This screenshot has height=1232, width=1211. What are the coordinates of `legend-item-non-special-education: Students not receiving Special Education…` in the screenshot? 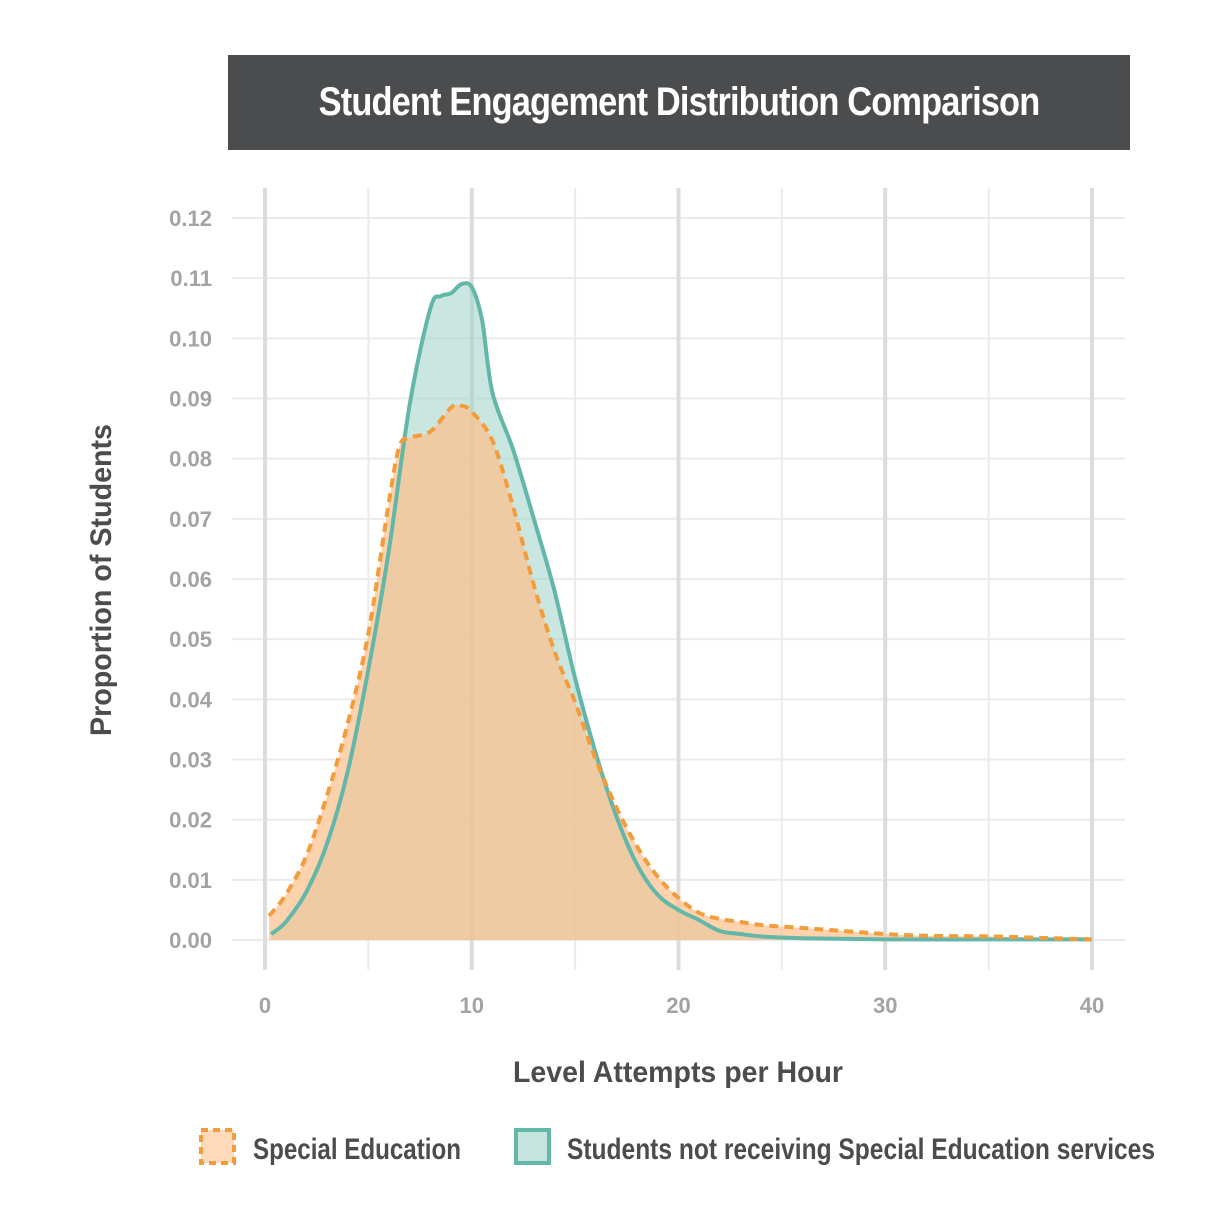 It's located at (834, 1147).